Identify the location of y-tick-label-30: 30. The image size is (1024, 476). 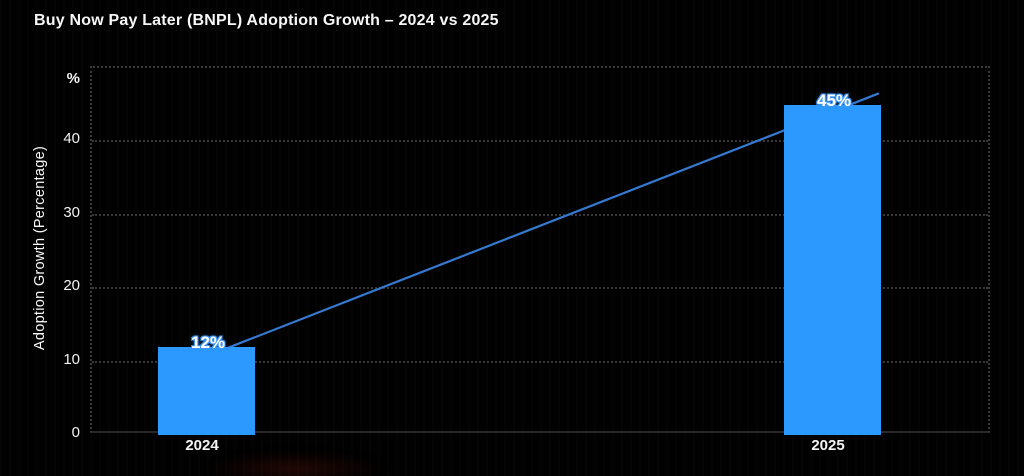
(71, 212).